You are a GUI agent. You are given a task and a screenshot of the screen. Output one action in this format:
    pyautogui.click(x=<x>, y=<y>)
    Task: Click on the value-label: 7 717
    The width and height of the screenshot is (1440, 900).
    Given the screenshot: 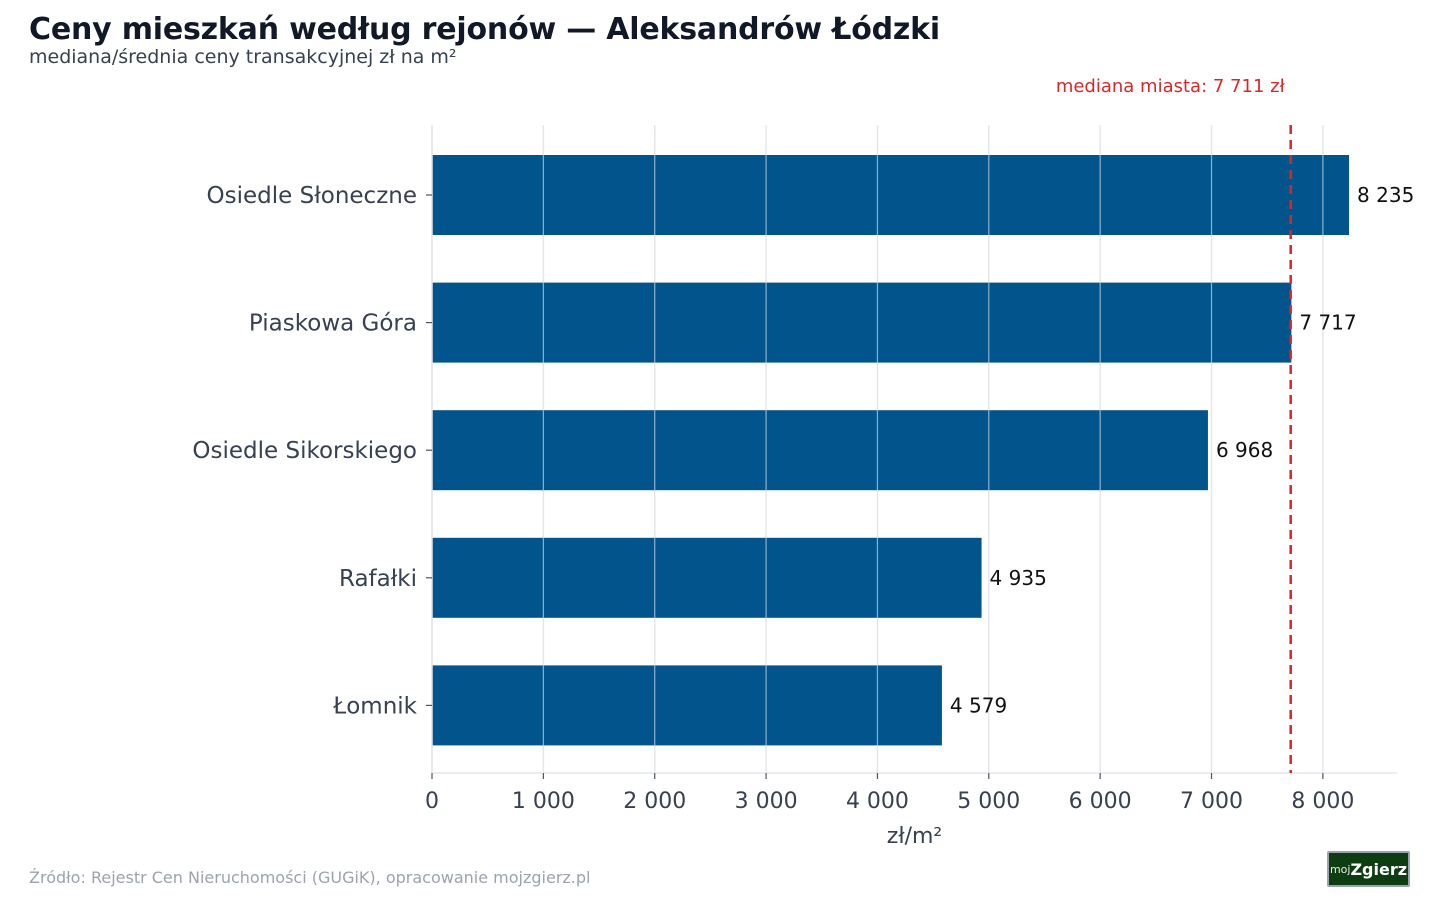 What is the action you would take?
    pyautogui.click(x=1327, y=323)
    